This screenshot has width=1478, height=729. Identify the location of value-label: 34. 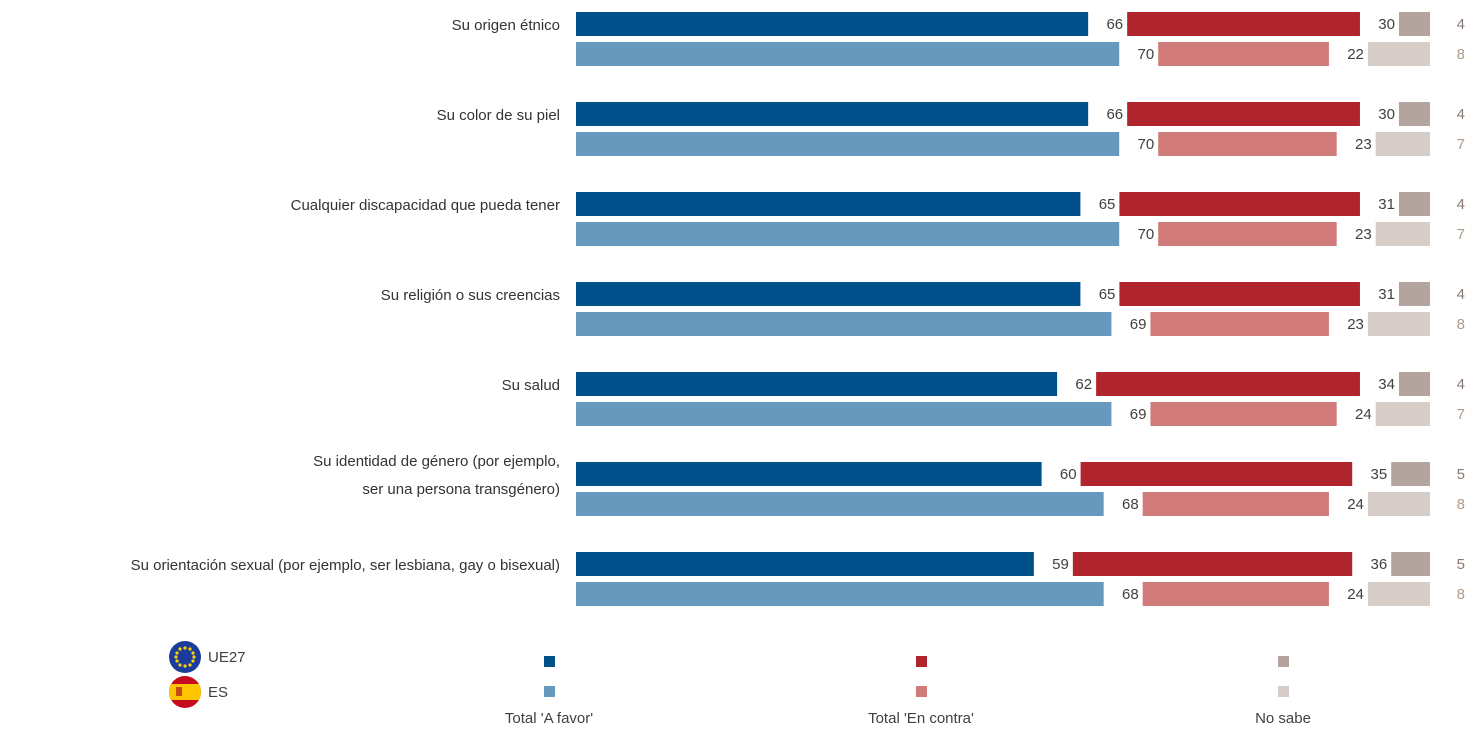
(1386, 384).